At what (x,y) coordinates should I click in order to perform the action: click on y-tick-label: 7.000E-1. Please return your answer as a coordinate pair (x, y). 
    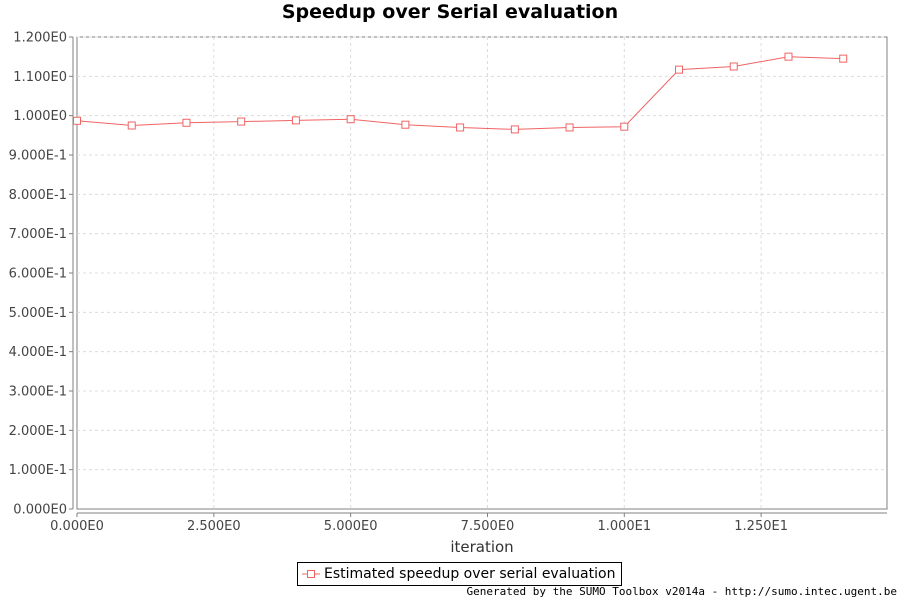
    Looking at the image, I should click on (38, 234).